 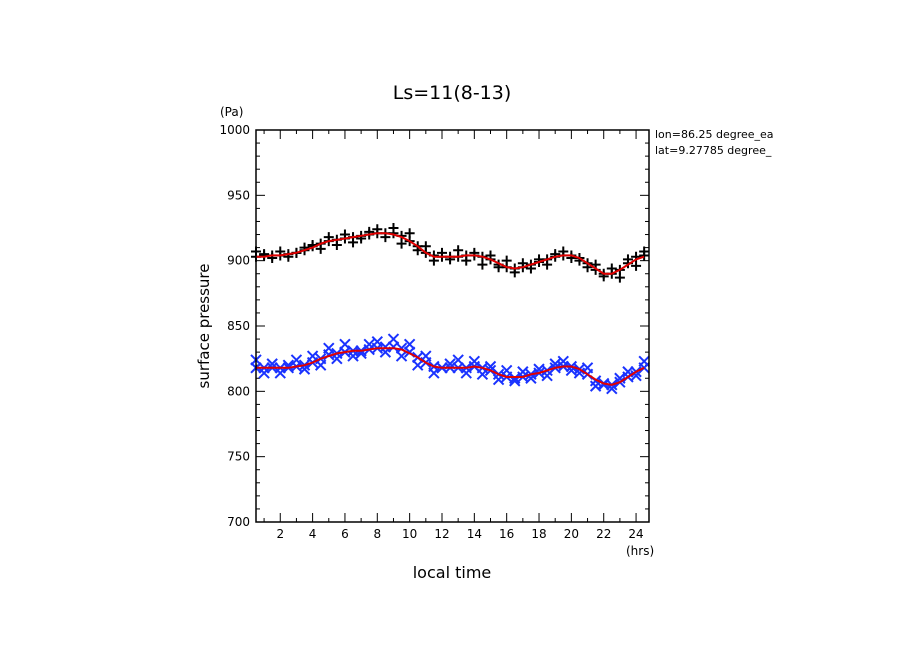 I want to click on x-tick-label: 22, so click(x=603, y=534).